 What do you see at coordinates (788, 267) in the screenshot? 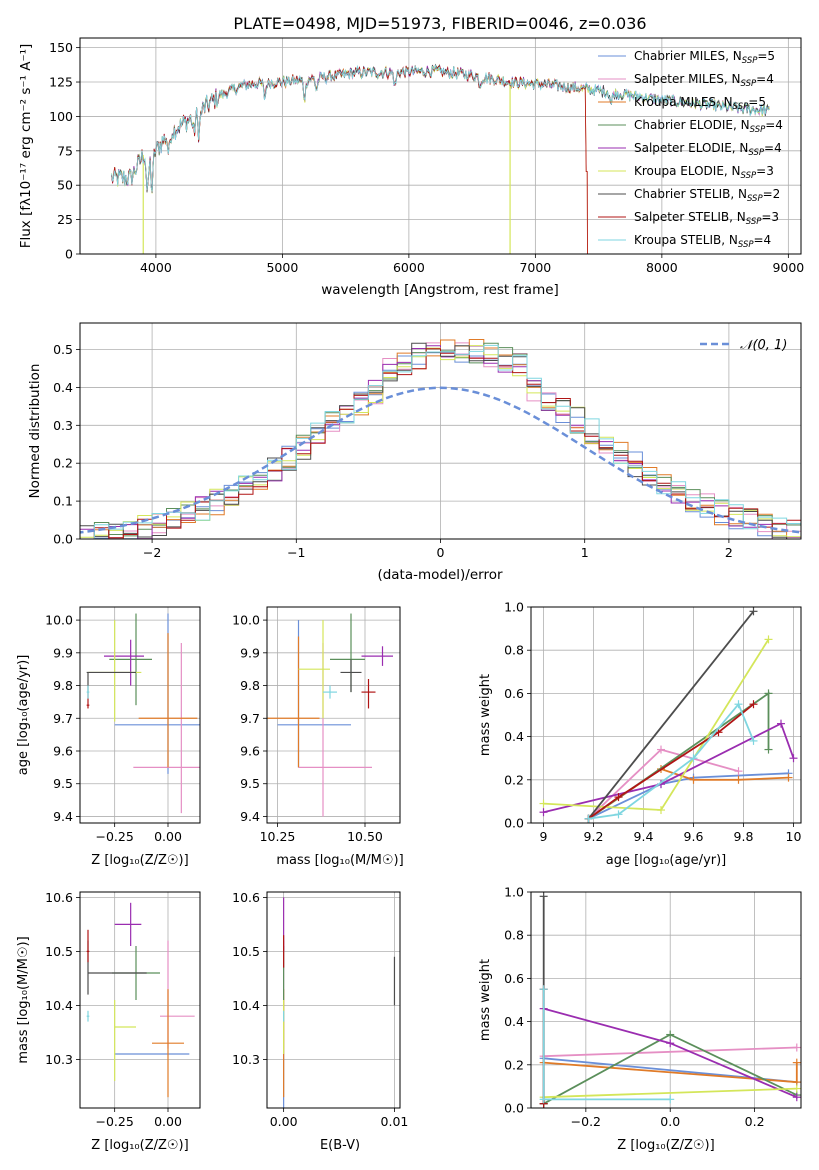
I see `x-tick-label: 9000` at bounding box center [788, 267].